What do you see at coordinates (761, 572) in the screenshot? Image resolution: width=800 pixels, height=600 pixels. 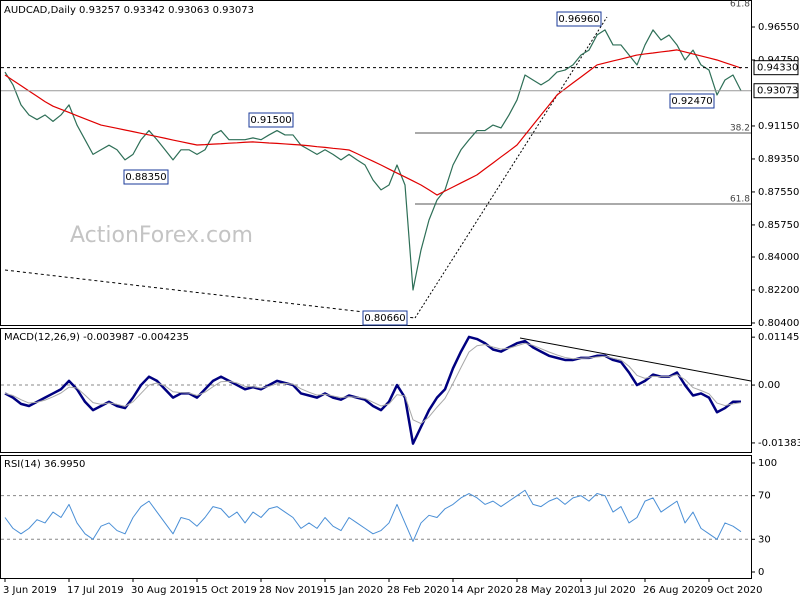 I see `y-tick-label: 0` at bounding box center [761, 572].